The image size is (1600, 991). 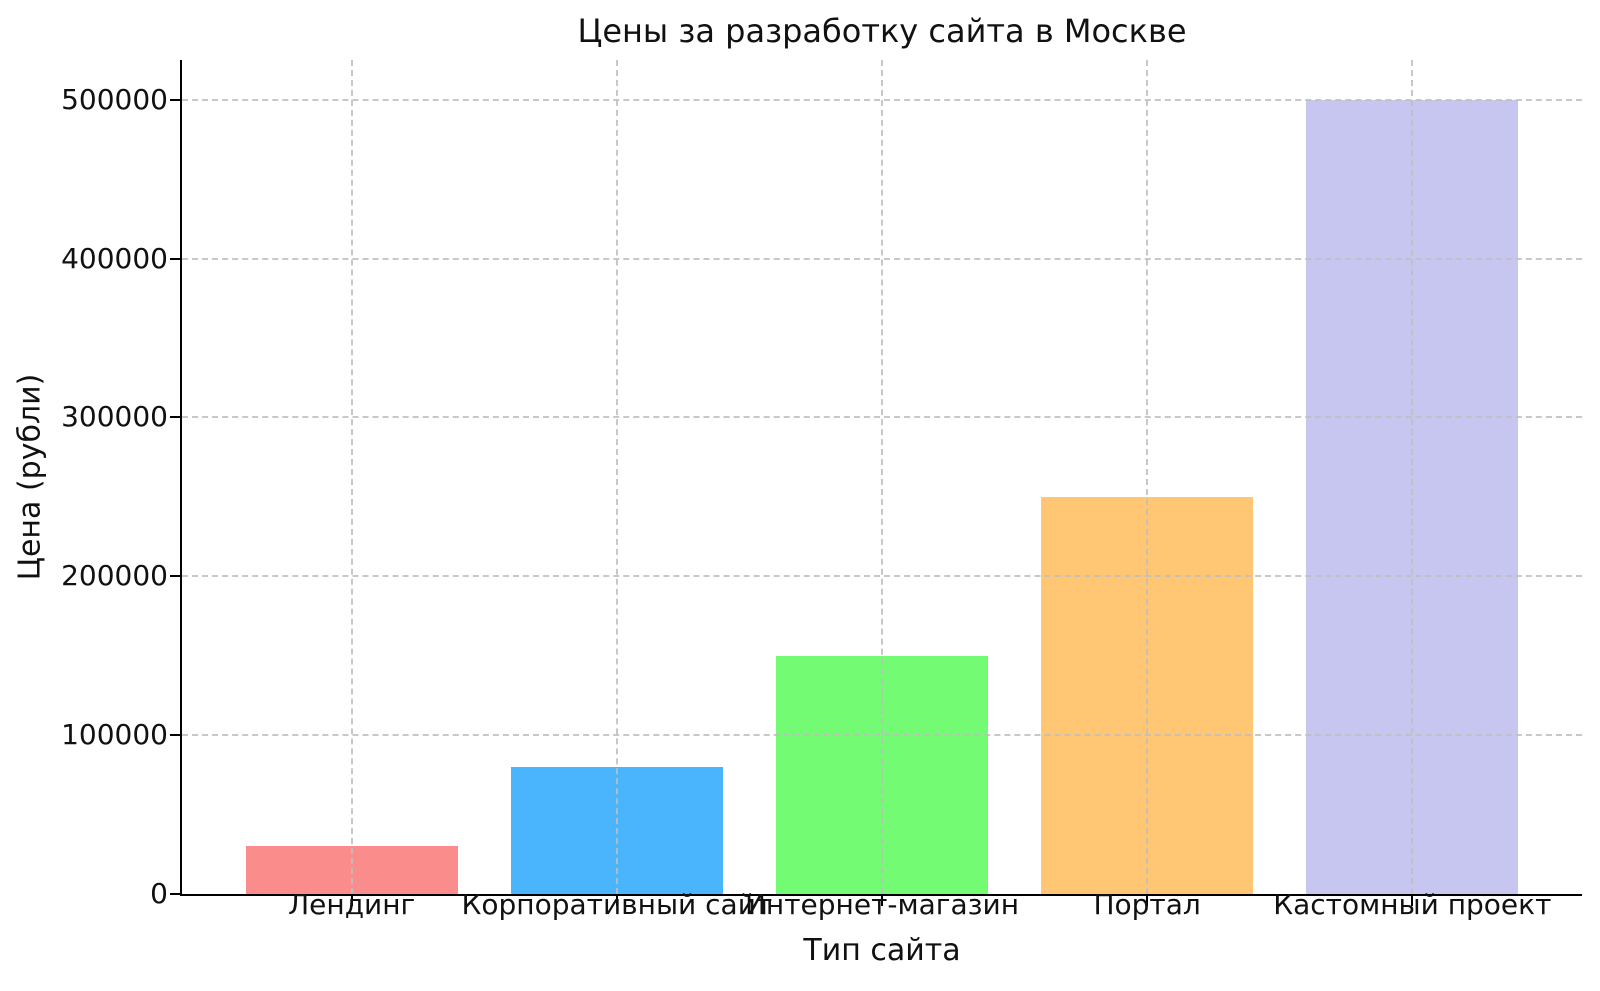 I want to click on x-axis-label: Тип сайта, so click(x=882, y=950).